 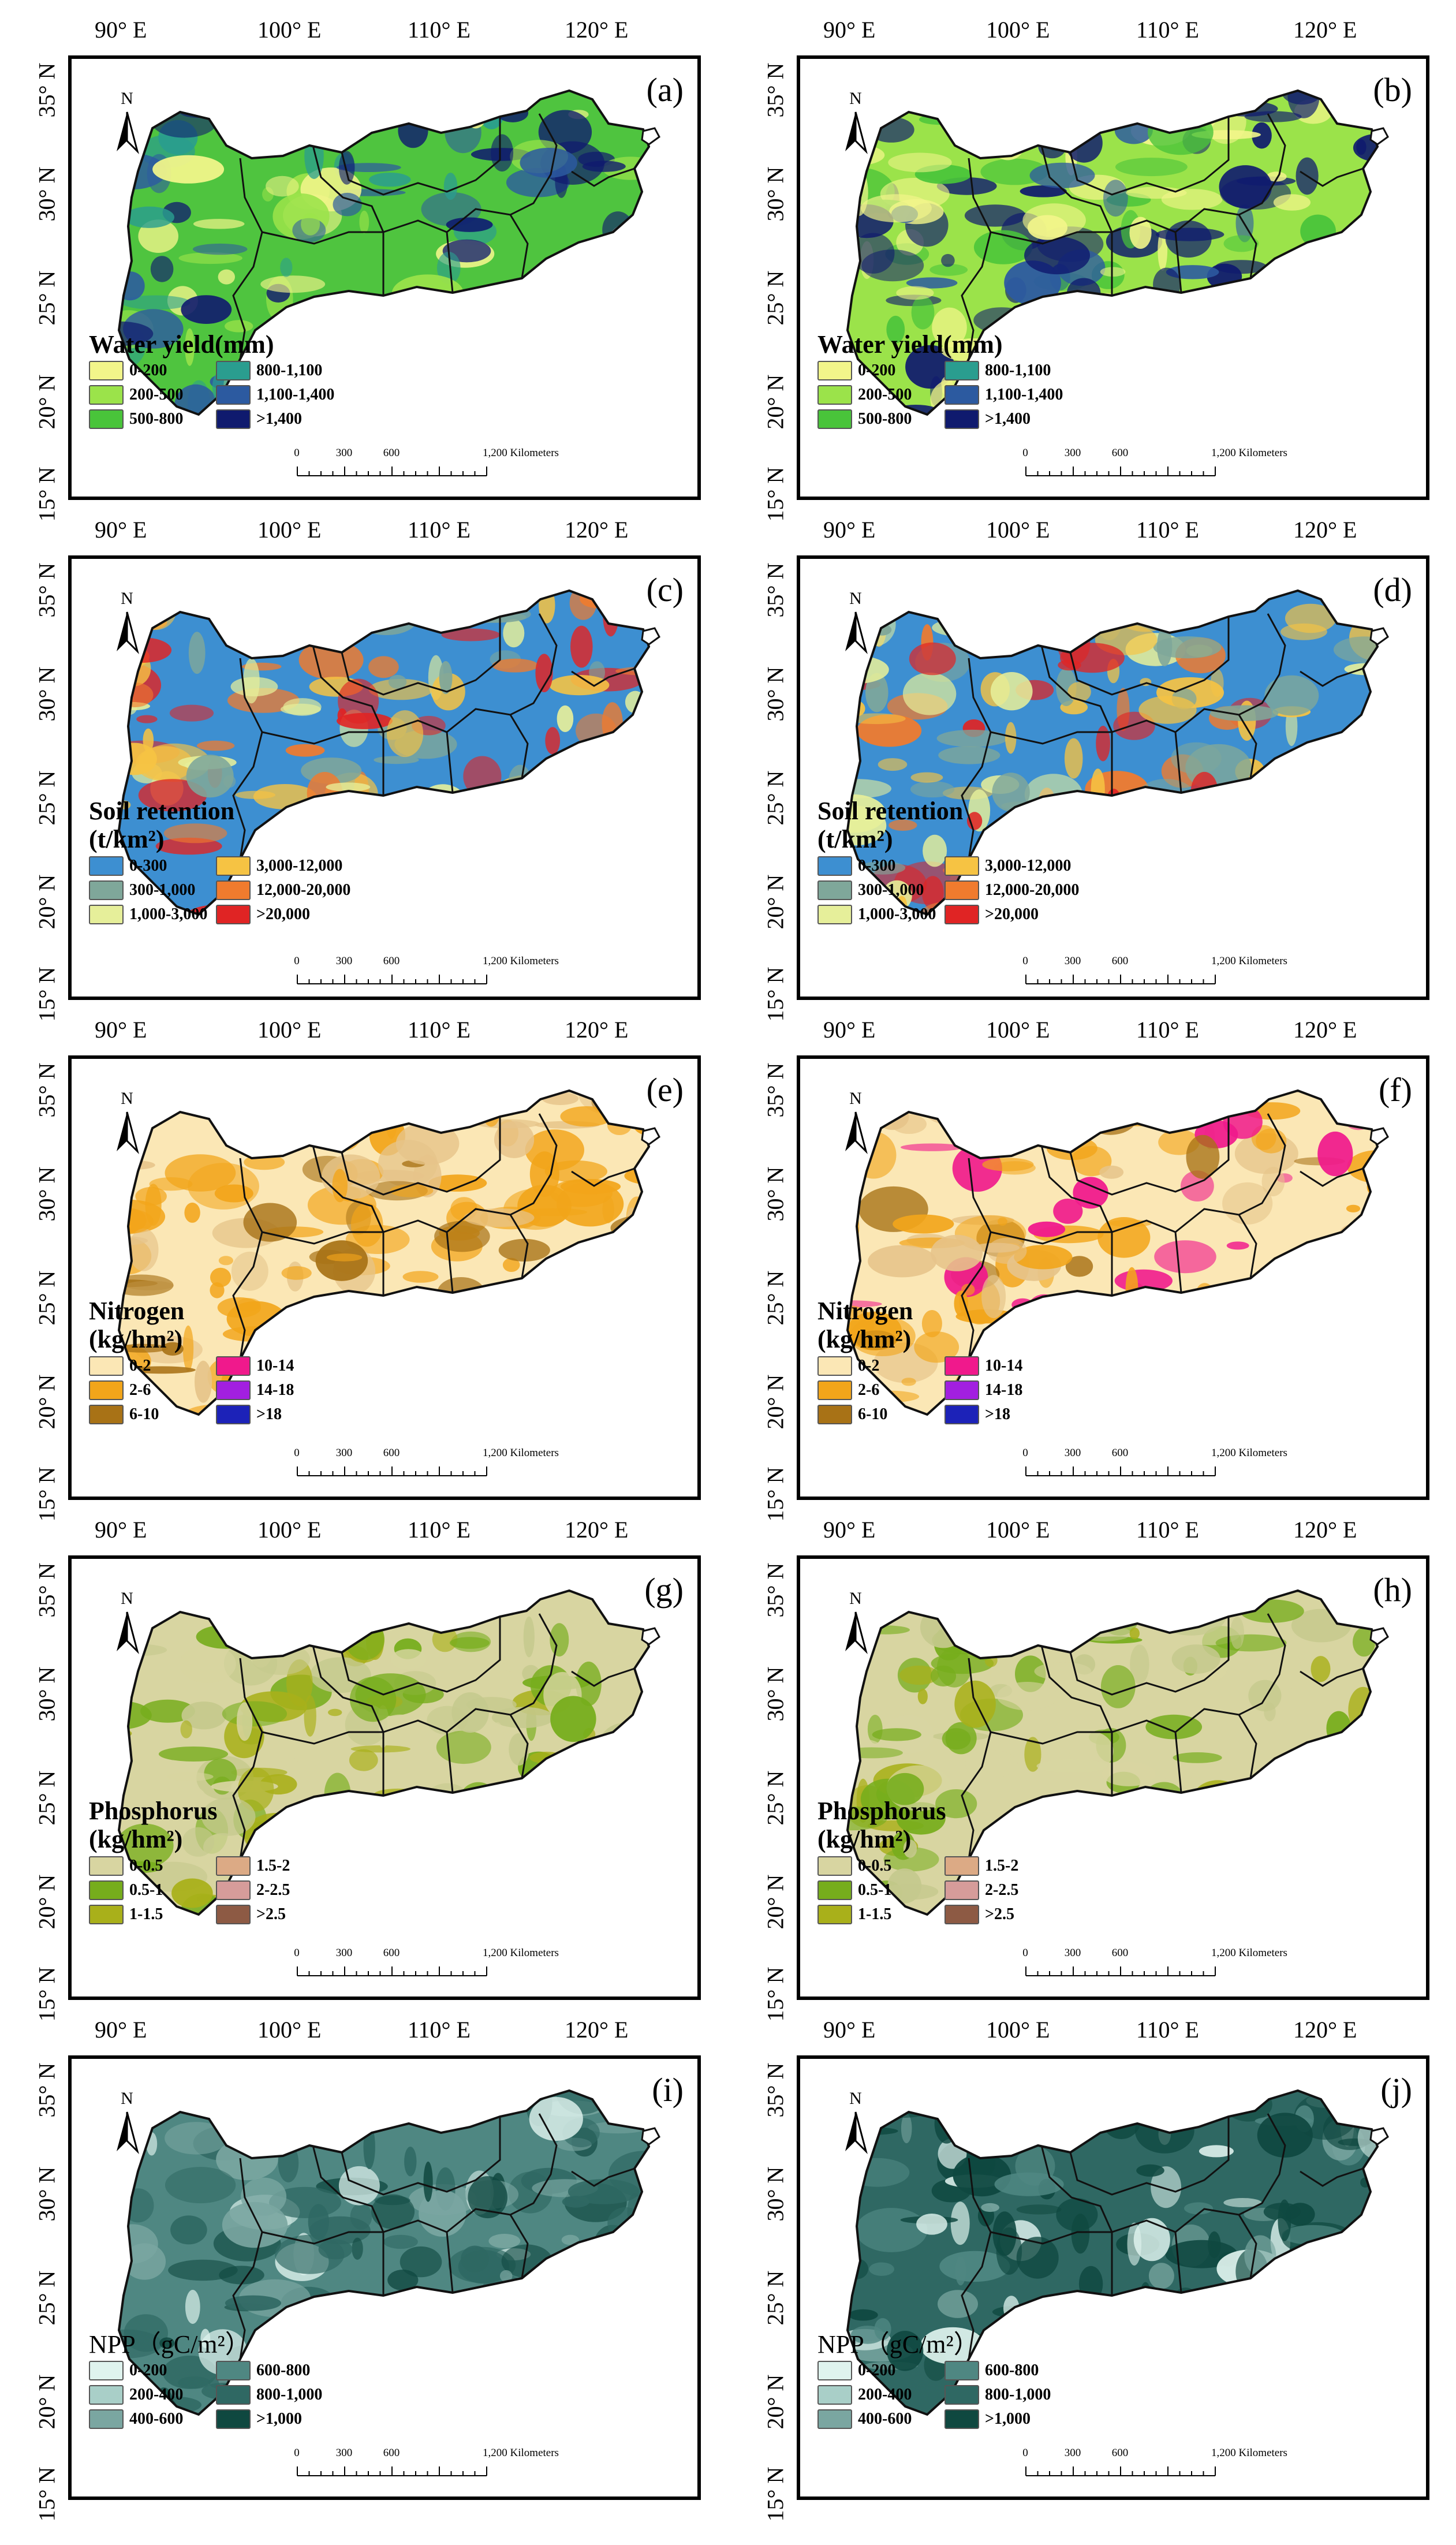 I want to click on panel-label: (i), so click(x=668, y=2090).